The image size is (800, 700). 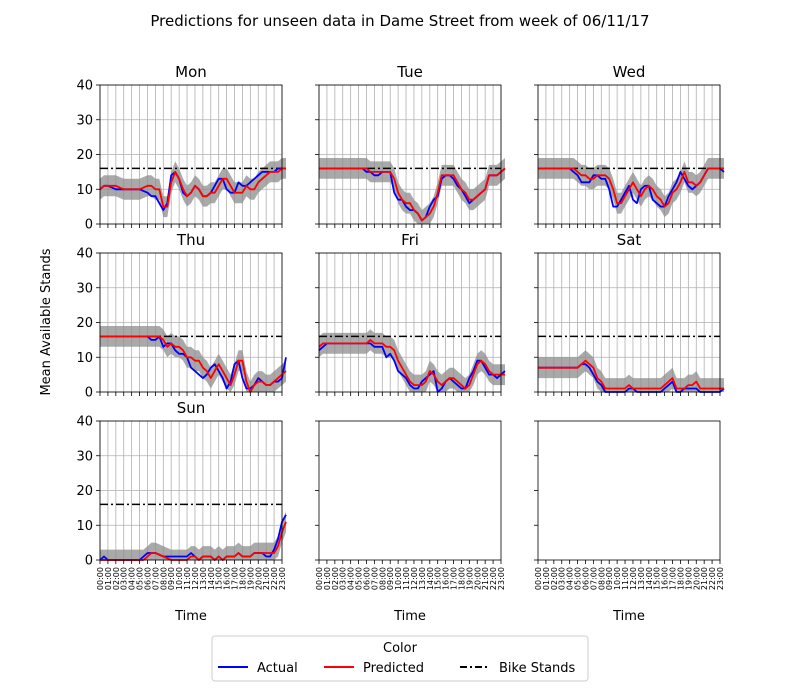 I want to click on legend-label: Bike Stands, so click(x=537, y=668).